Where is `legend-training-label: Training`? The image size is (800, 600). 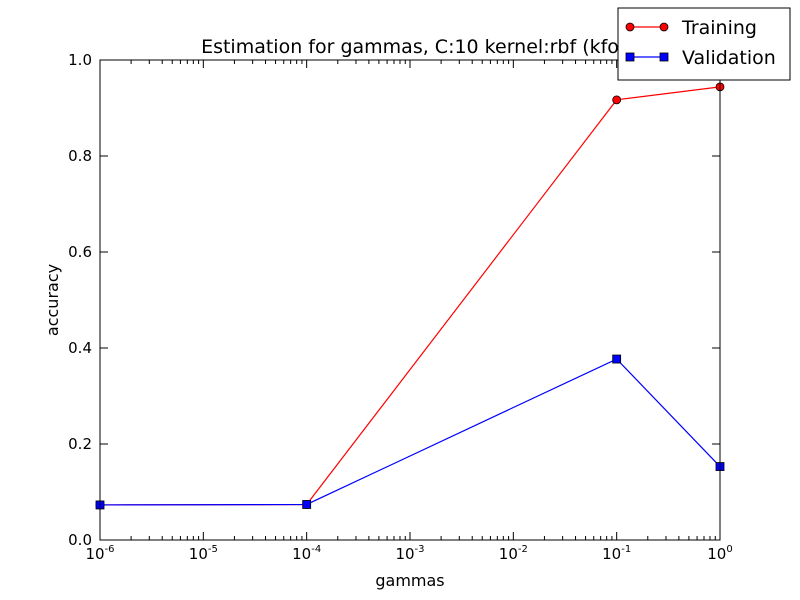
legend-training-label: Training is located at coordinates (719, 28).